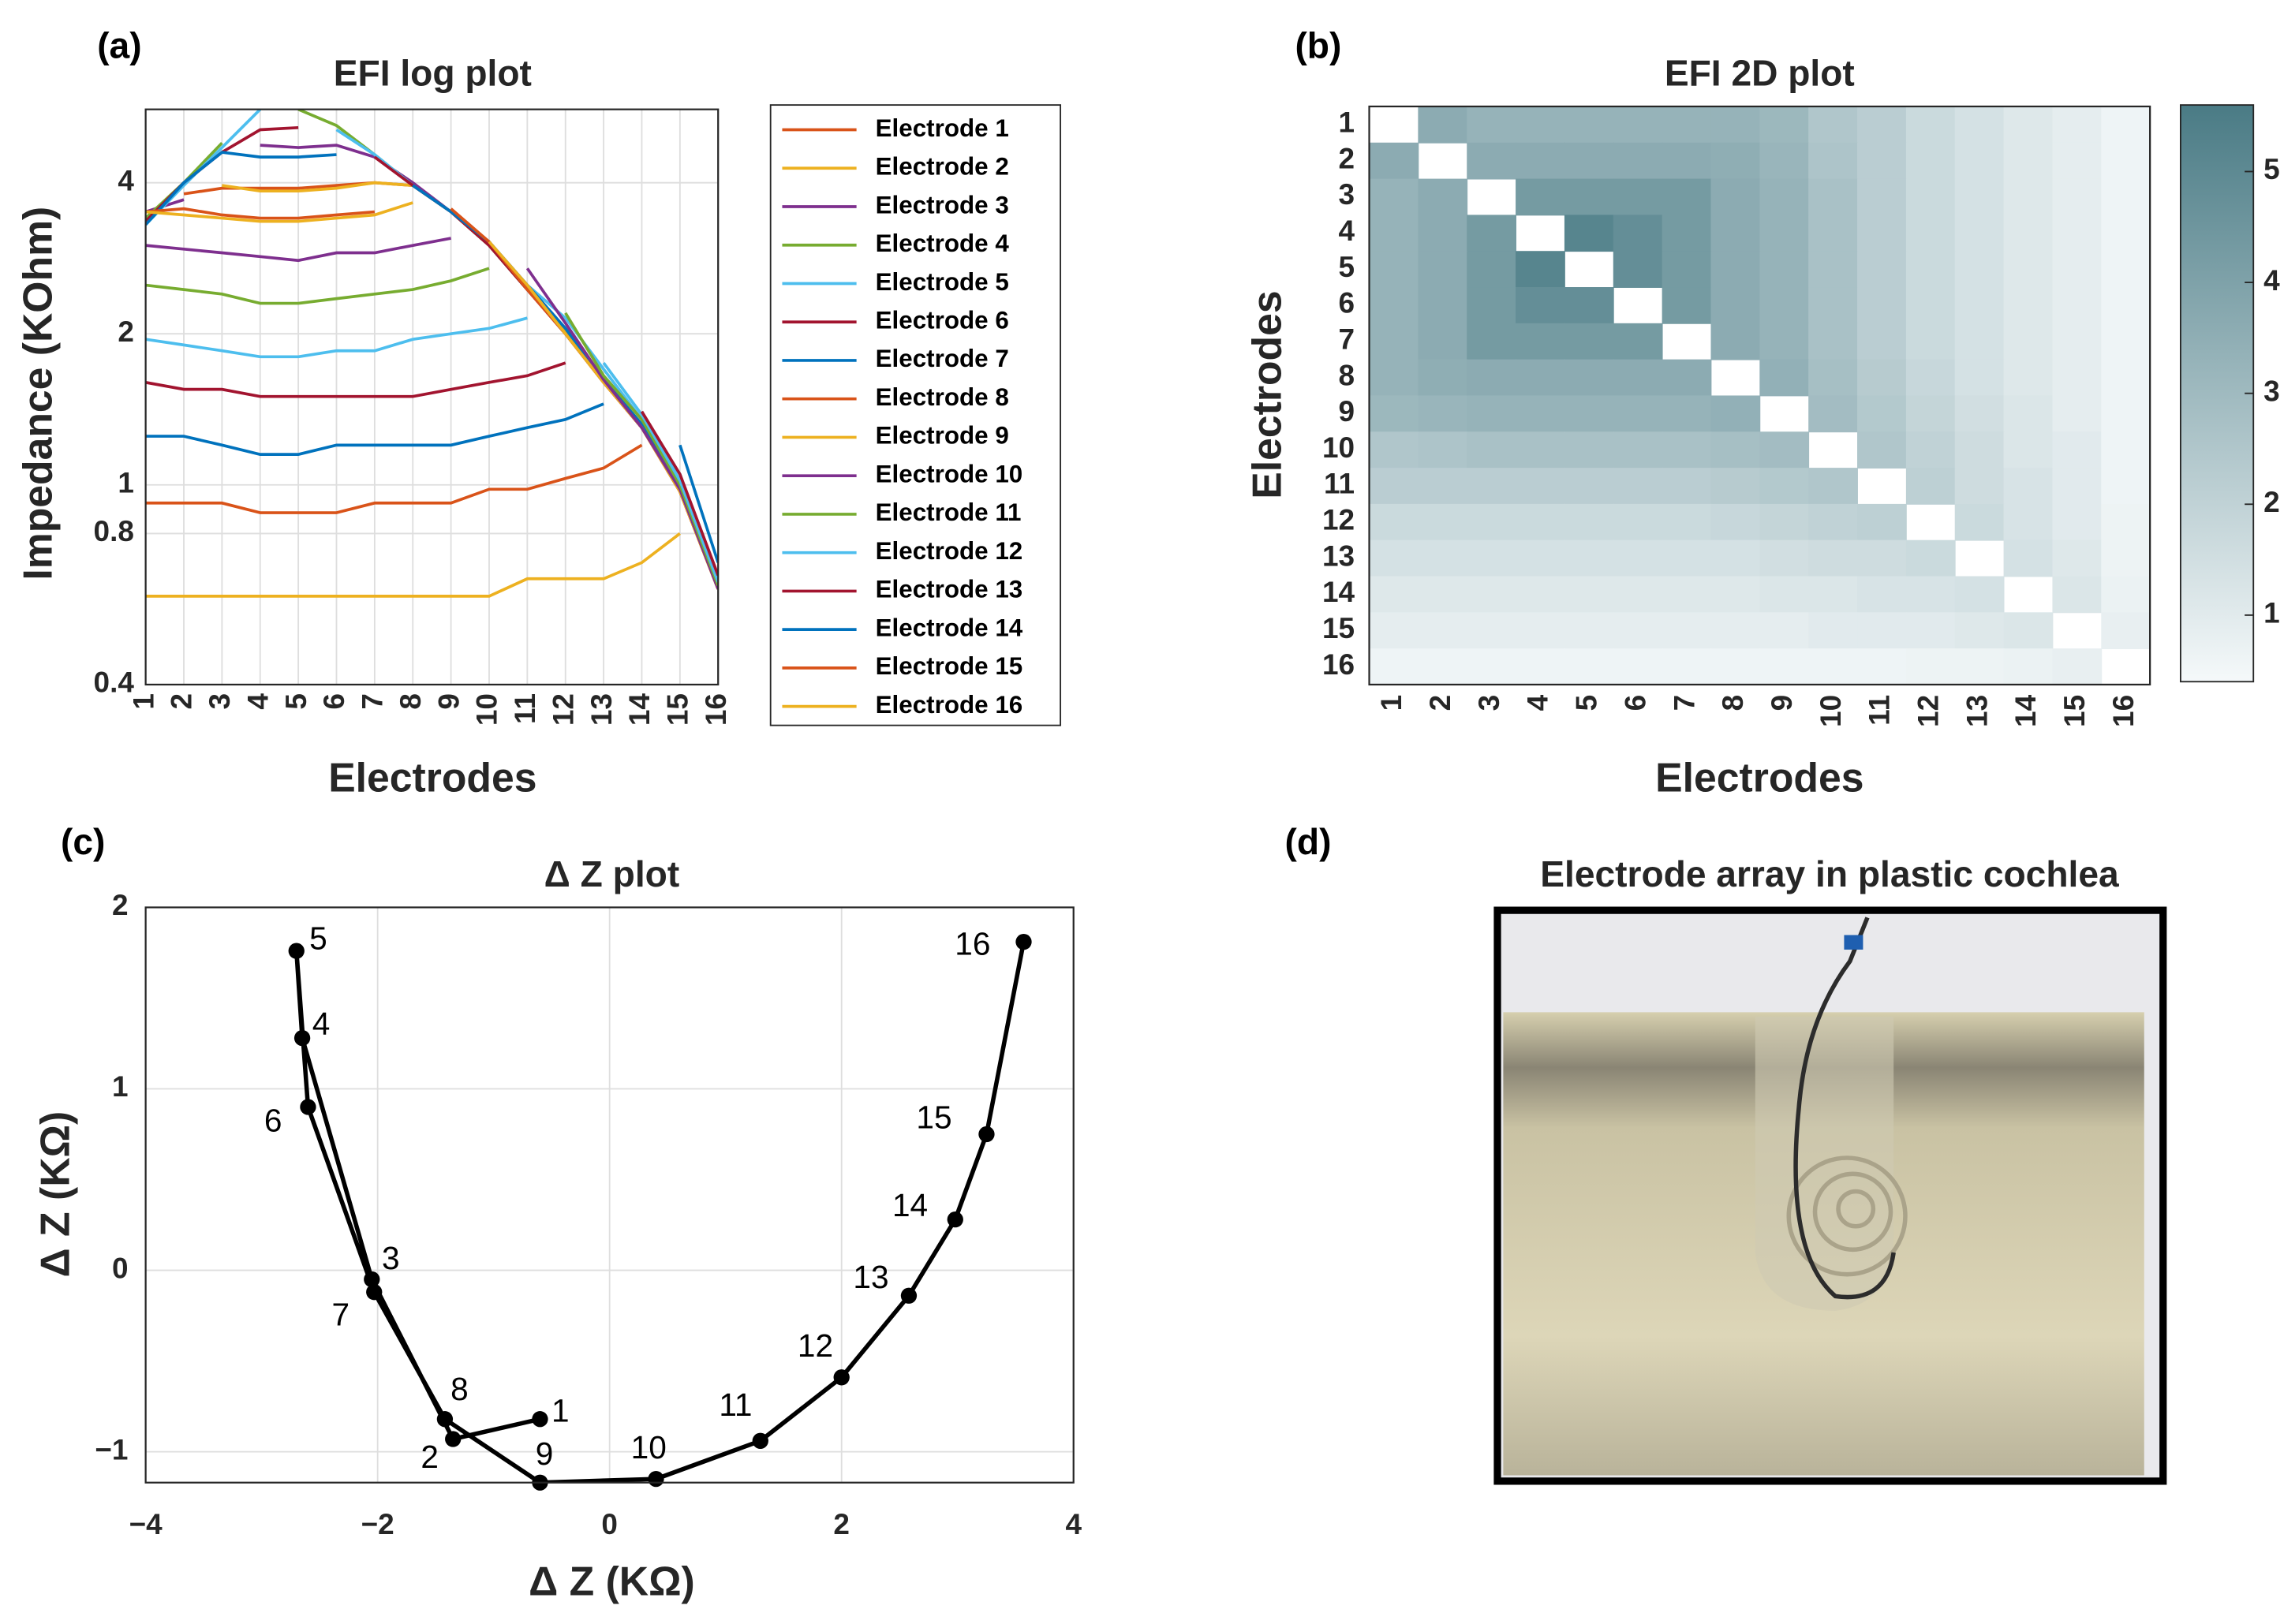 The image size is (2284, 1624). What do you see at coordinates (950, 551) in the screenshot?
I see `legend-label: Electrode 12` at bounding box center [950, 551].